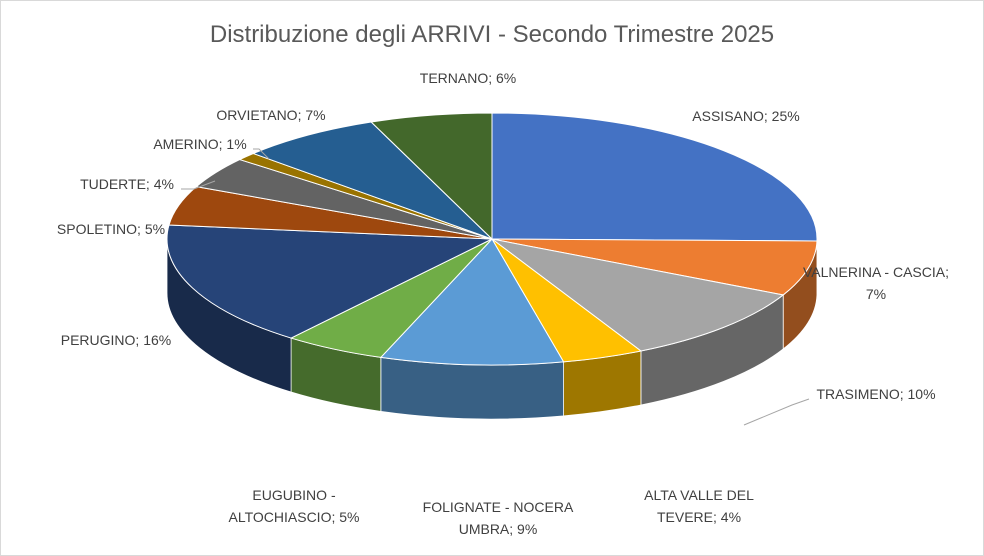 Image resolution: width=984 pixels, height=556 pixels. I want to click on data-label: AMERINO; 1%, so click(199, 144).